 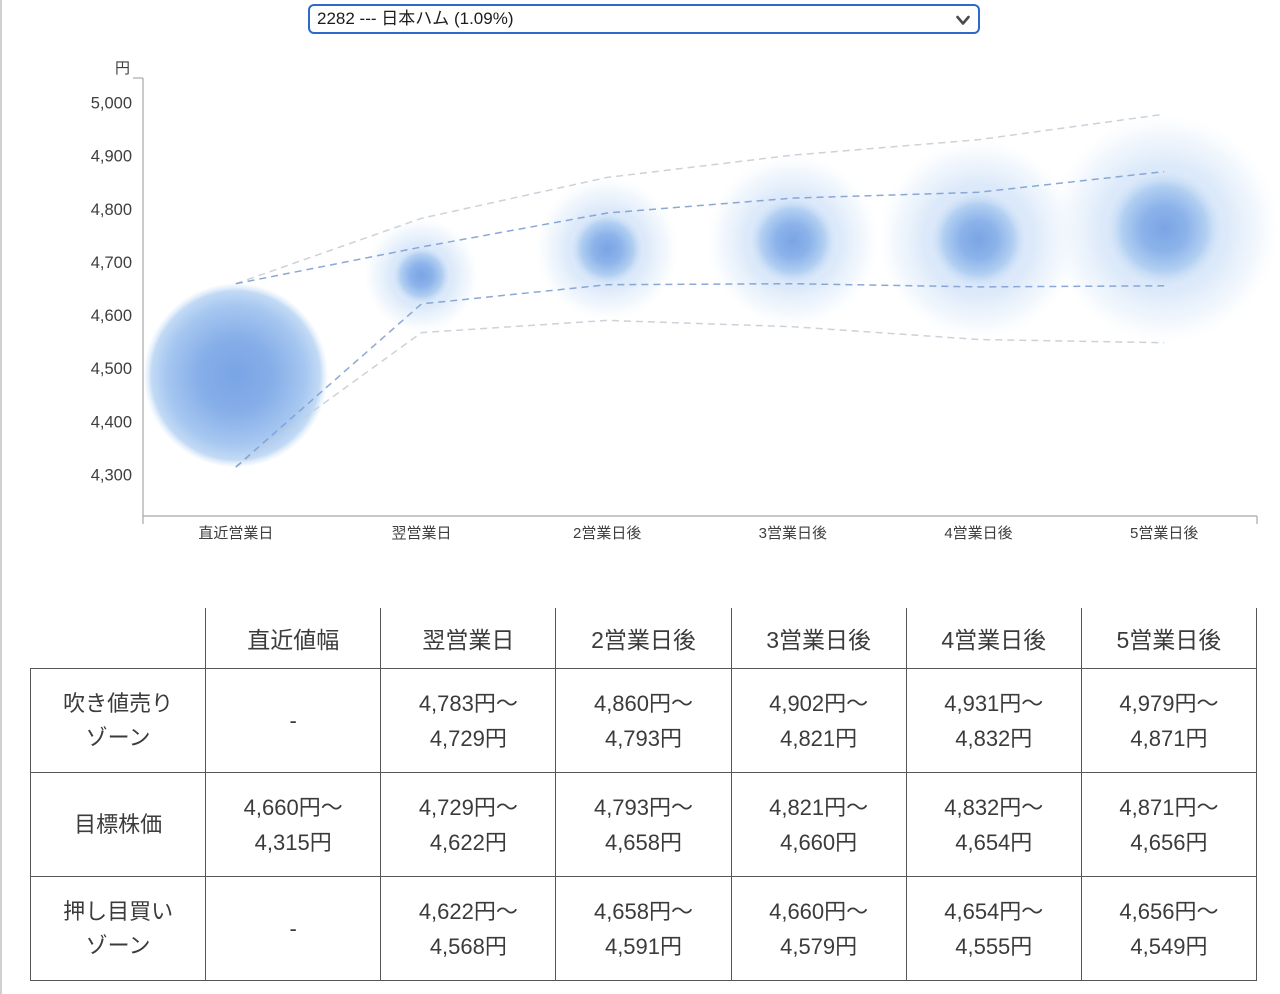 What do you see at coordinates (236, 375) in the screenshot?
I see `current-range-bubble` at bounding box center [236, 375].